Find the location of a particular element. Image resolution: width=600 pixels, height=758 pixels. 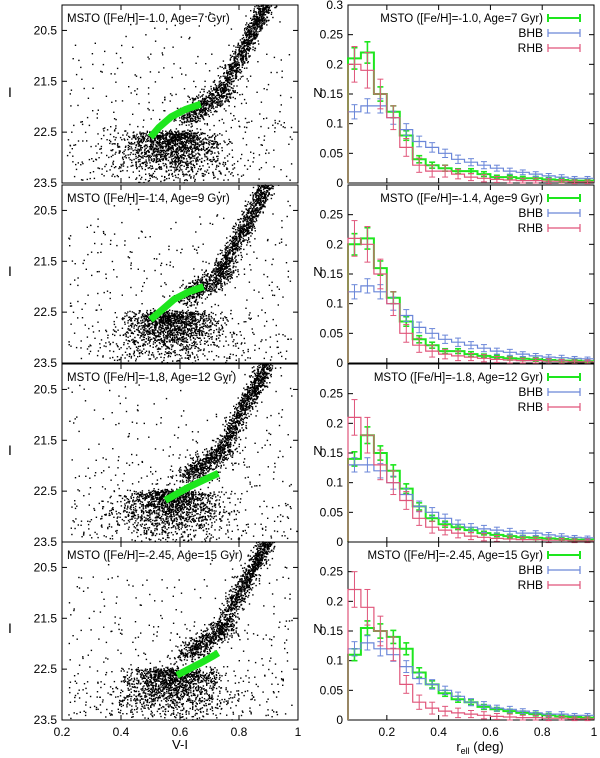

star-scatter is located at coordinates (179, 94).